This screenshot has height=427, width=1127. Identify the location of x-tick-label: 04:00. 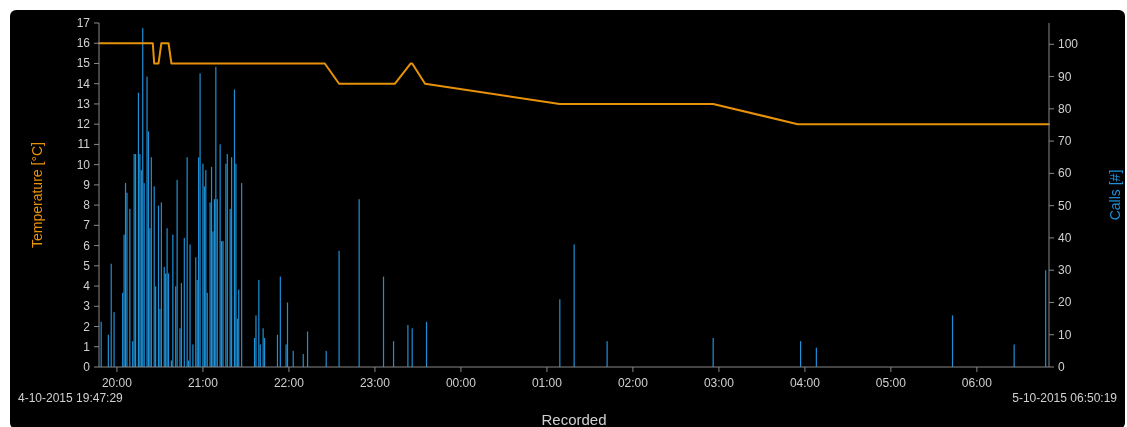
(805, 383).